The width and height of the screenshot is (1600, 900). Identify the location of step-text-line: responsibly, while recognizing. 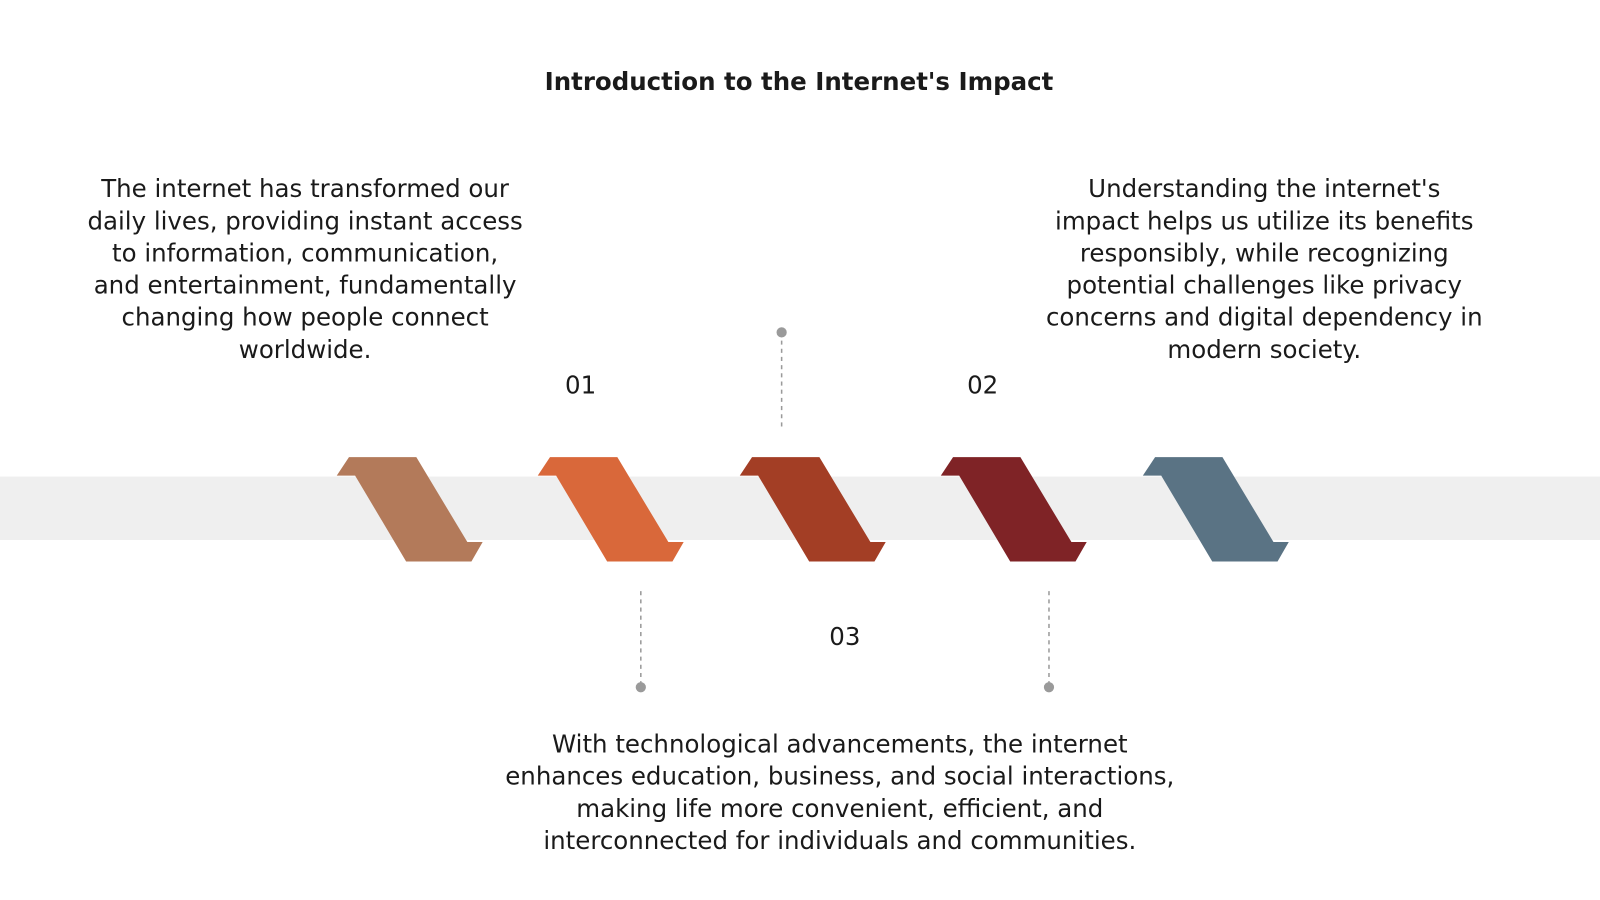
(1264, 252).